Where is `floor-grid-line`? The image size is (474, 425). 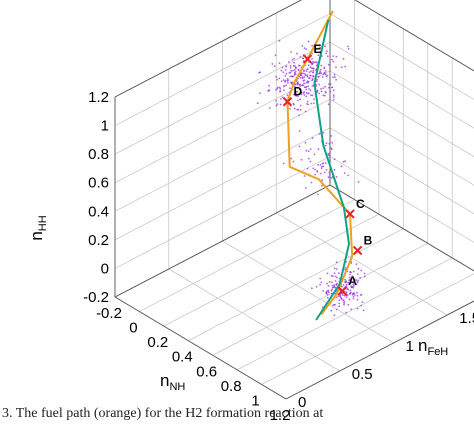
floor-grid-line is located at coordinates (254, 320).